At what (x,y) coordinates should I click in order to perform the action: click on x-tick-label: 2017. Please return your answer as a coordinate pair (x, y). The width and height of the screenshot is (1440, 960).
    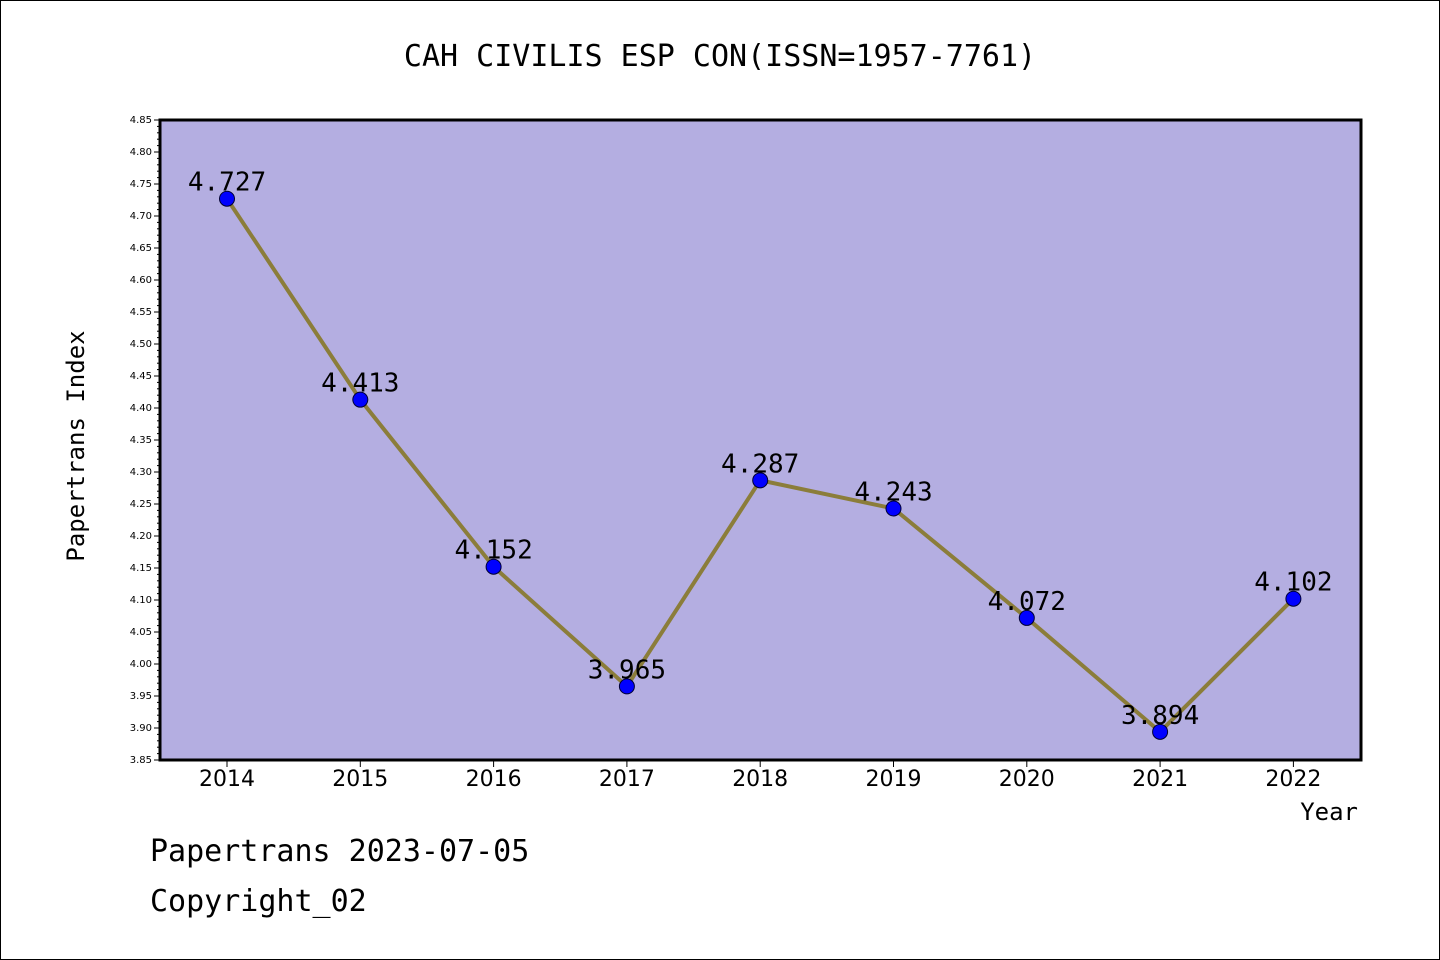
    Looking at the image, I should click on (627, 779).